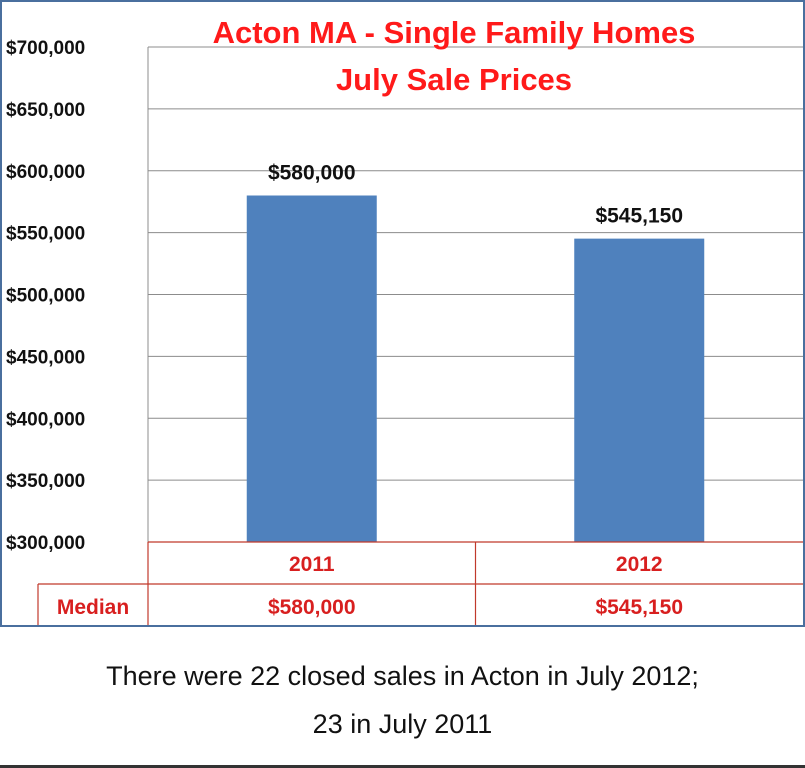 This screenshot has width=805, height=768. What do you see at coordinates (45, 357) in the screenshot?
I see `y-tick-label: $450,000` at bounding box center [45, 357].